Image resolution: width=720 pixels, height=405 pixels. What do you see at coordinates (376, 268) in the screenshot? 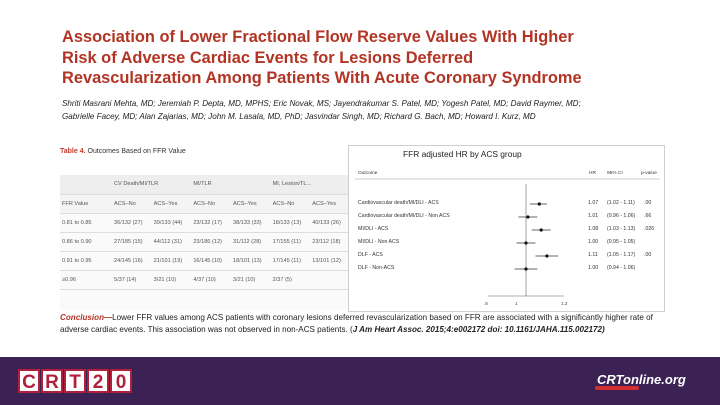
I see `forest-row-label: DLF - Non-ACS` at bounding box center [376, 268].